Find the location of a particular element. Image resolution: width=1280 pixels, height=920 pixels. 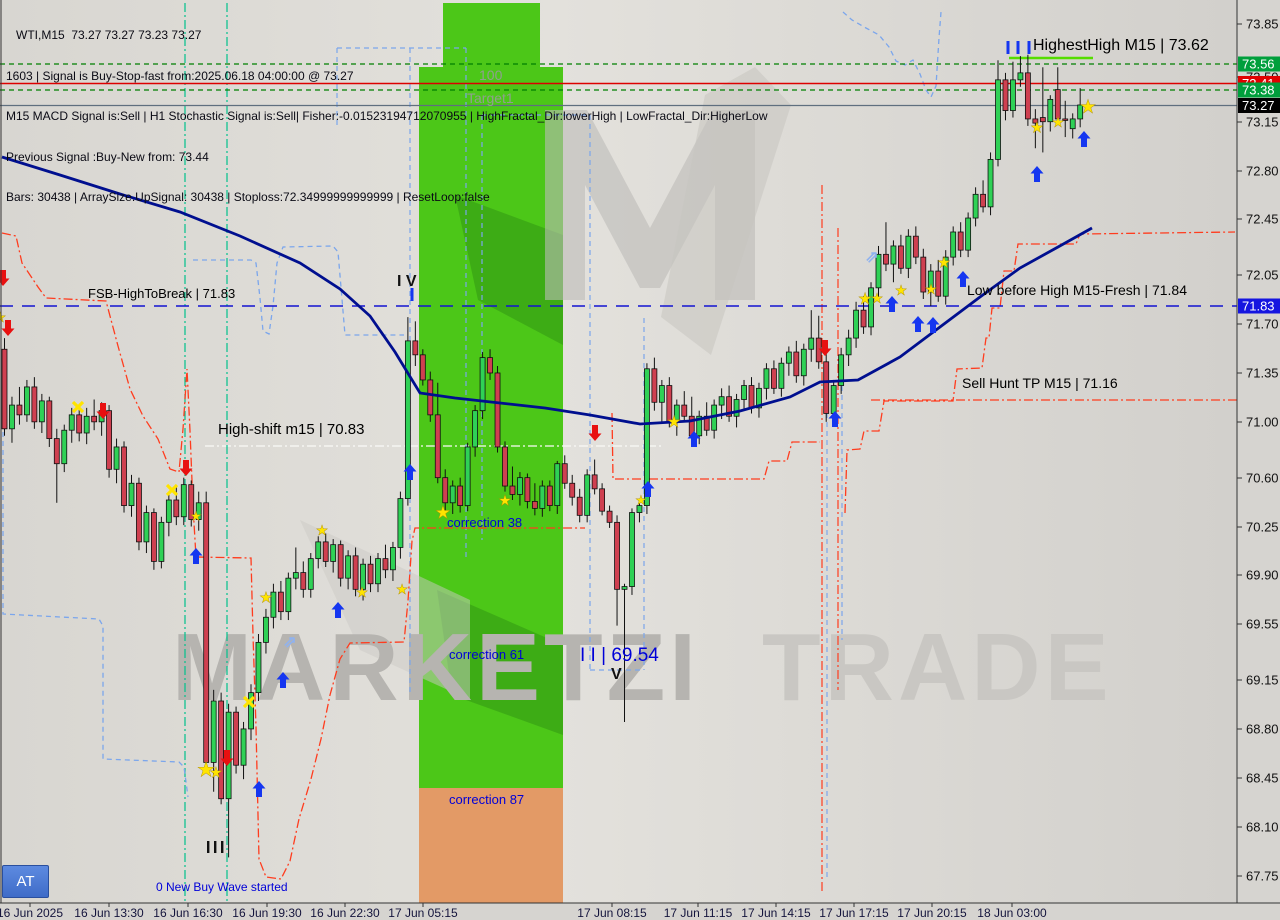

price-axis-label: 72.45 is located at coordinates (1262, 219).